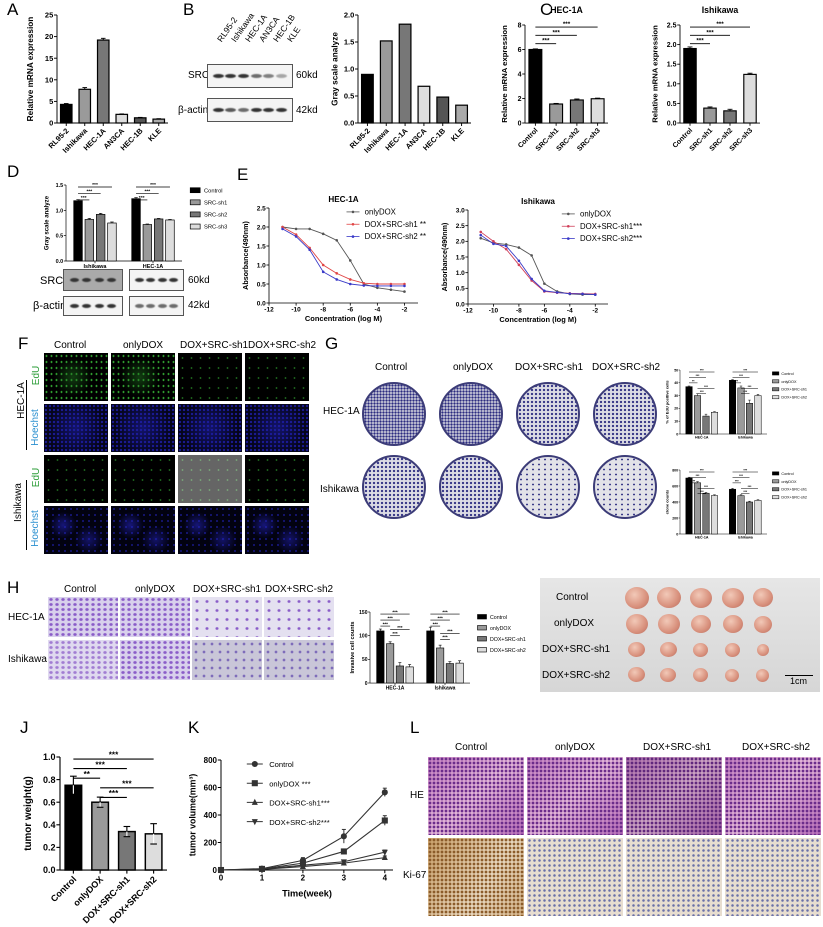  Describe the element at coordinates (246, 255) in the screenshot. I see `y-axis-label: Absorbance(490nm)` at that location.